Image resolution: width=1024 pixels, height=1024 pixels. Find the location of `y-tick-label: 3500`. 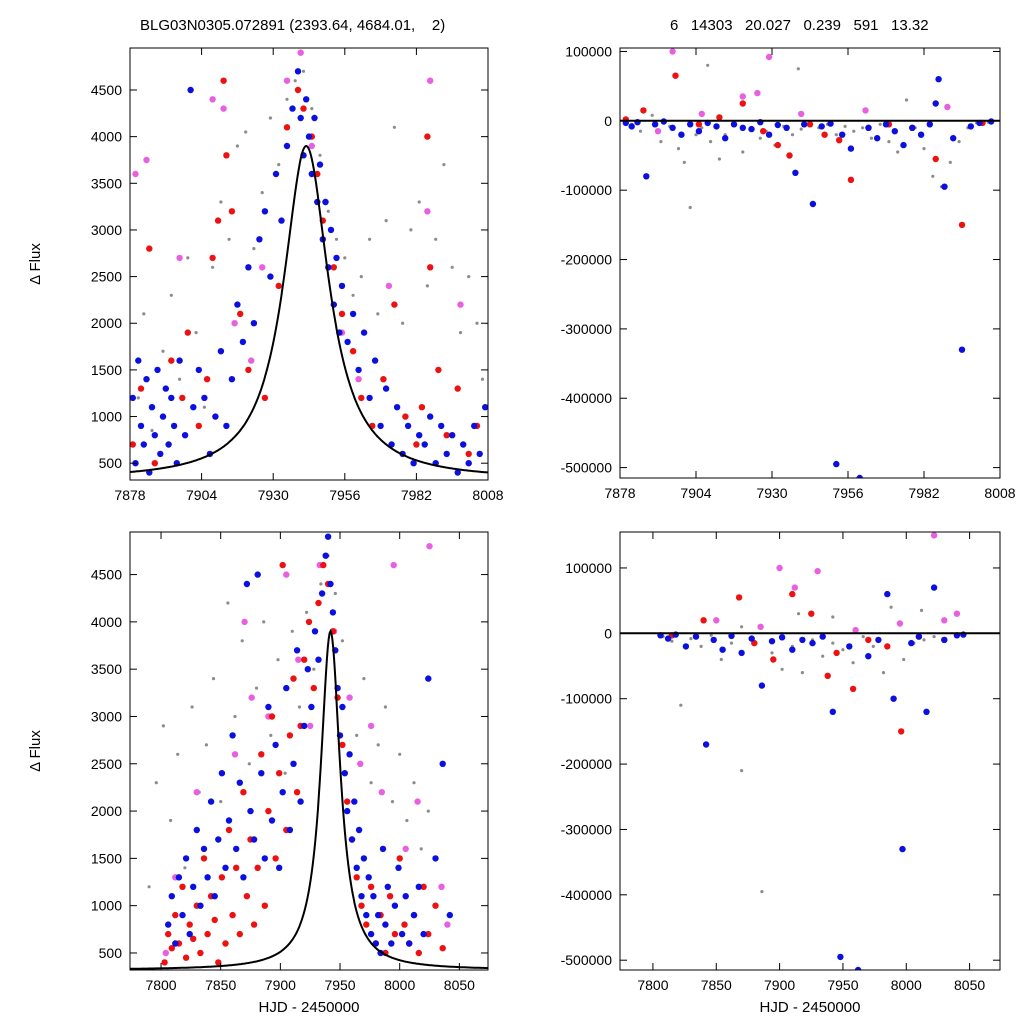

y-tick-label: 3500 is located at coordinates (106, 669).